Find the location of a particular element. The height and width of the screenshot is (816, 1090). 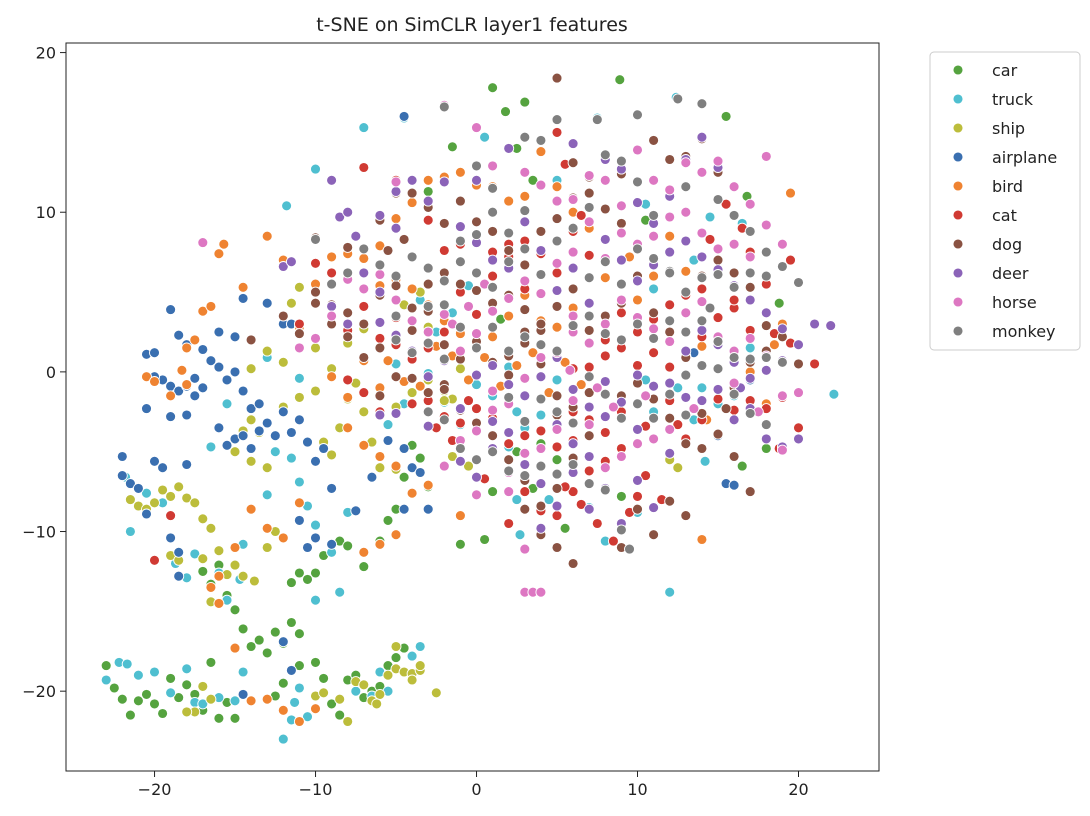

legend-item-horse: horse is located at coordinates (994, 302).